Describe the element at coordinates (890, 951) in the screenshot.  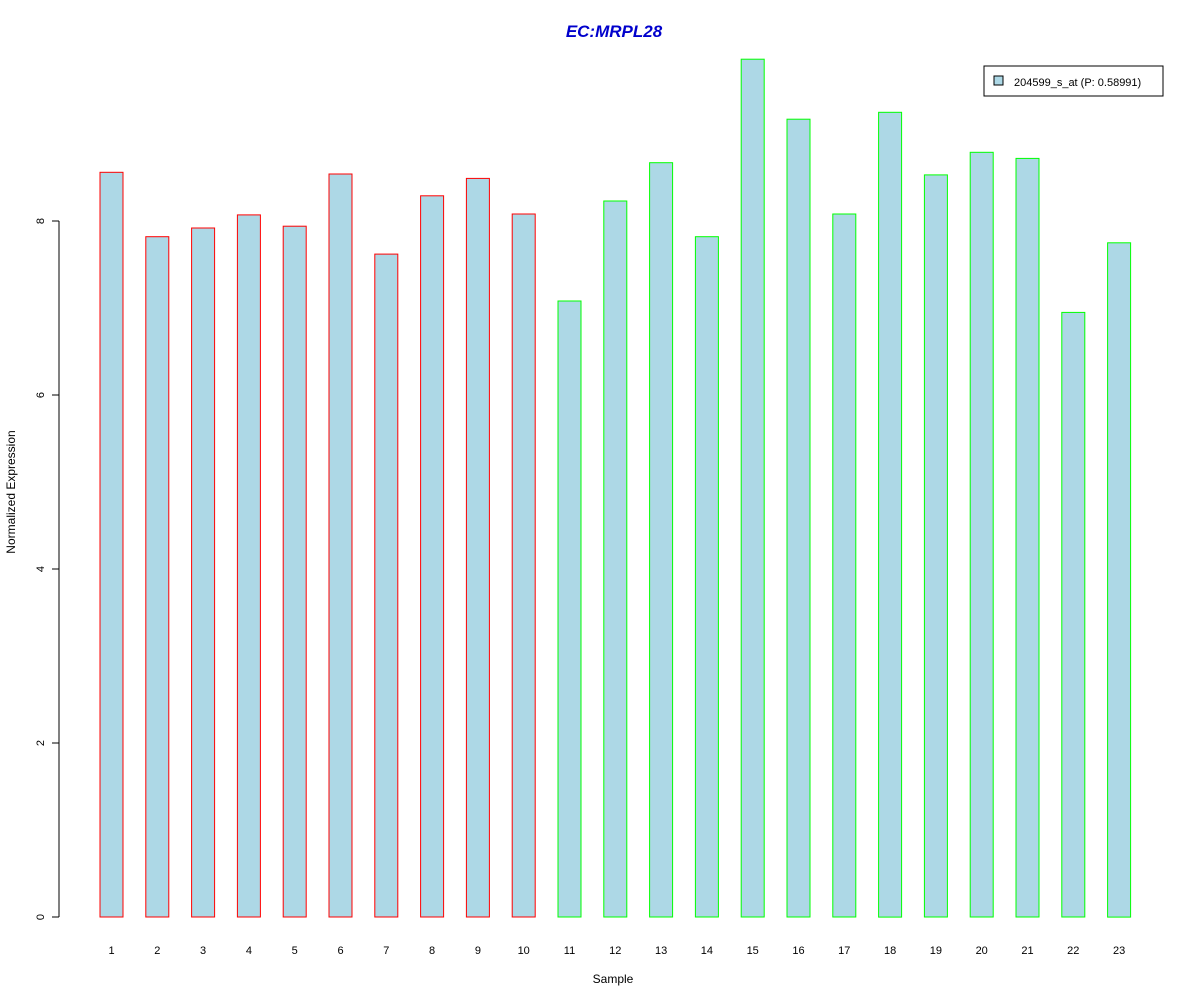
I see `x-tick-label: 18` at that location.